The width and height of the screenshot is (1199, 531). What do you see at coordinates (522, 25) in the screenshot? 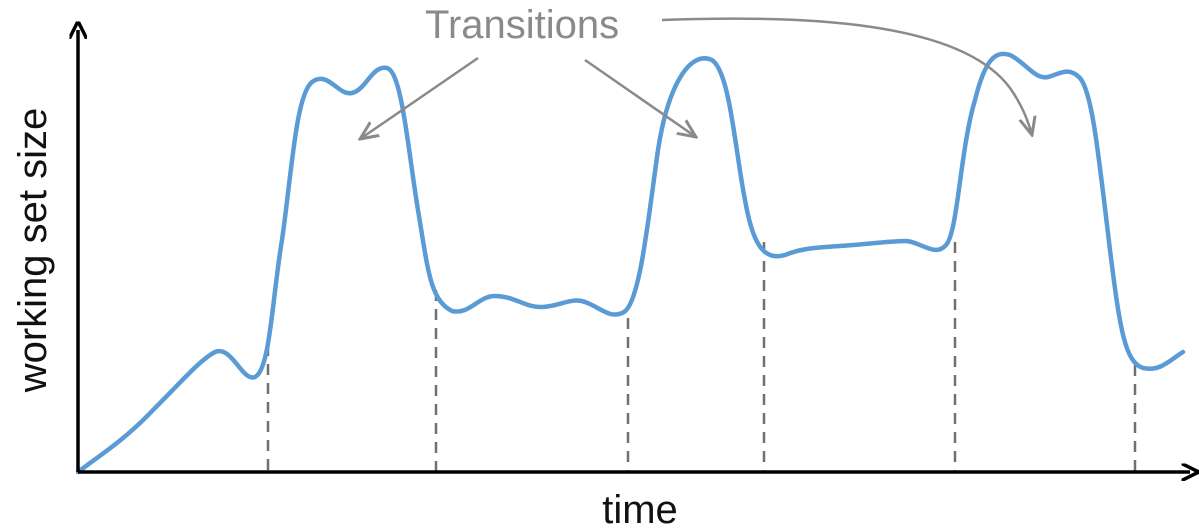
I see `transitions-annotation: Transitions` at bounding box center [522, 25].